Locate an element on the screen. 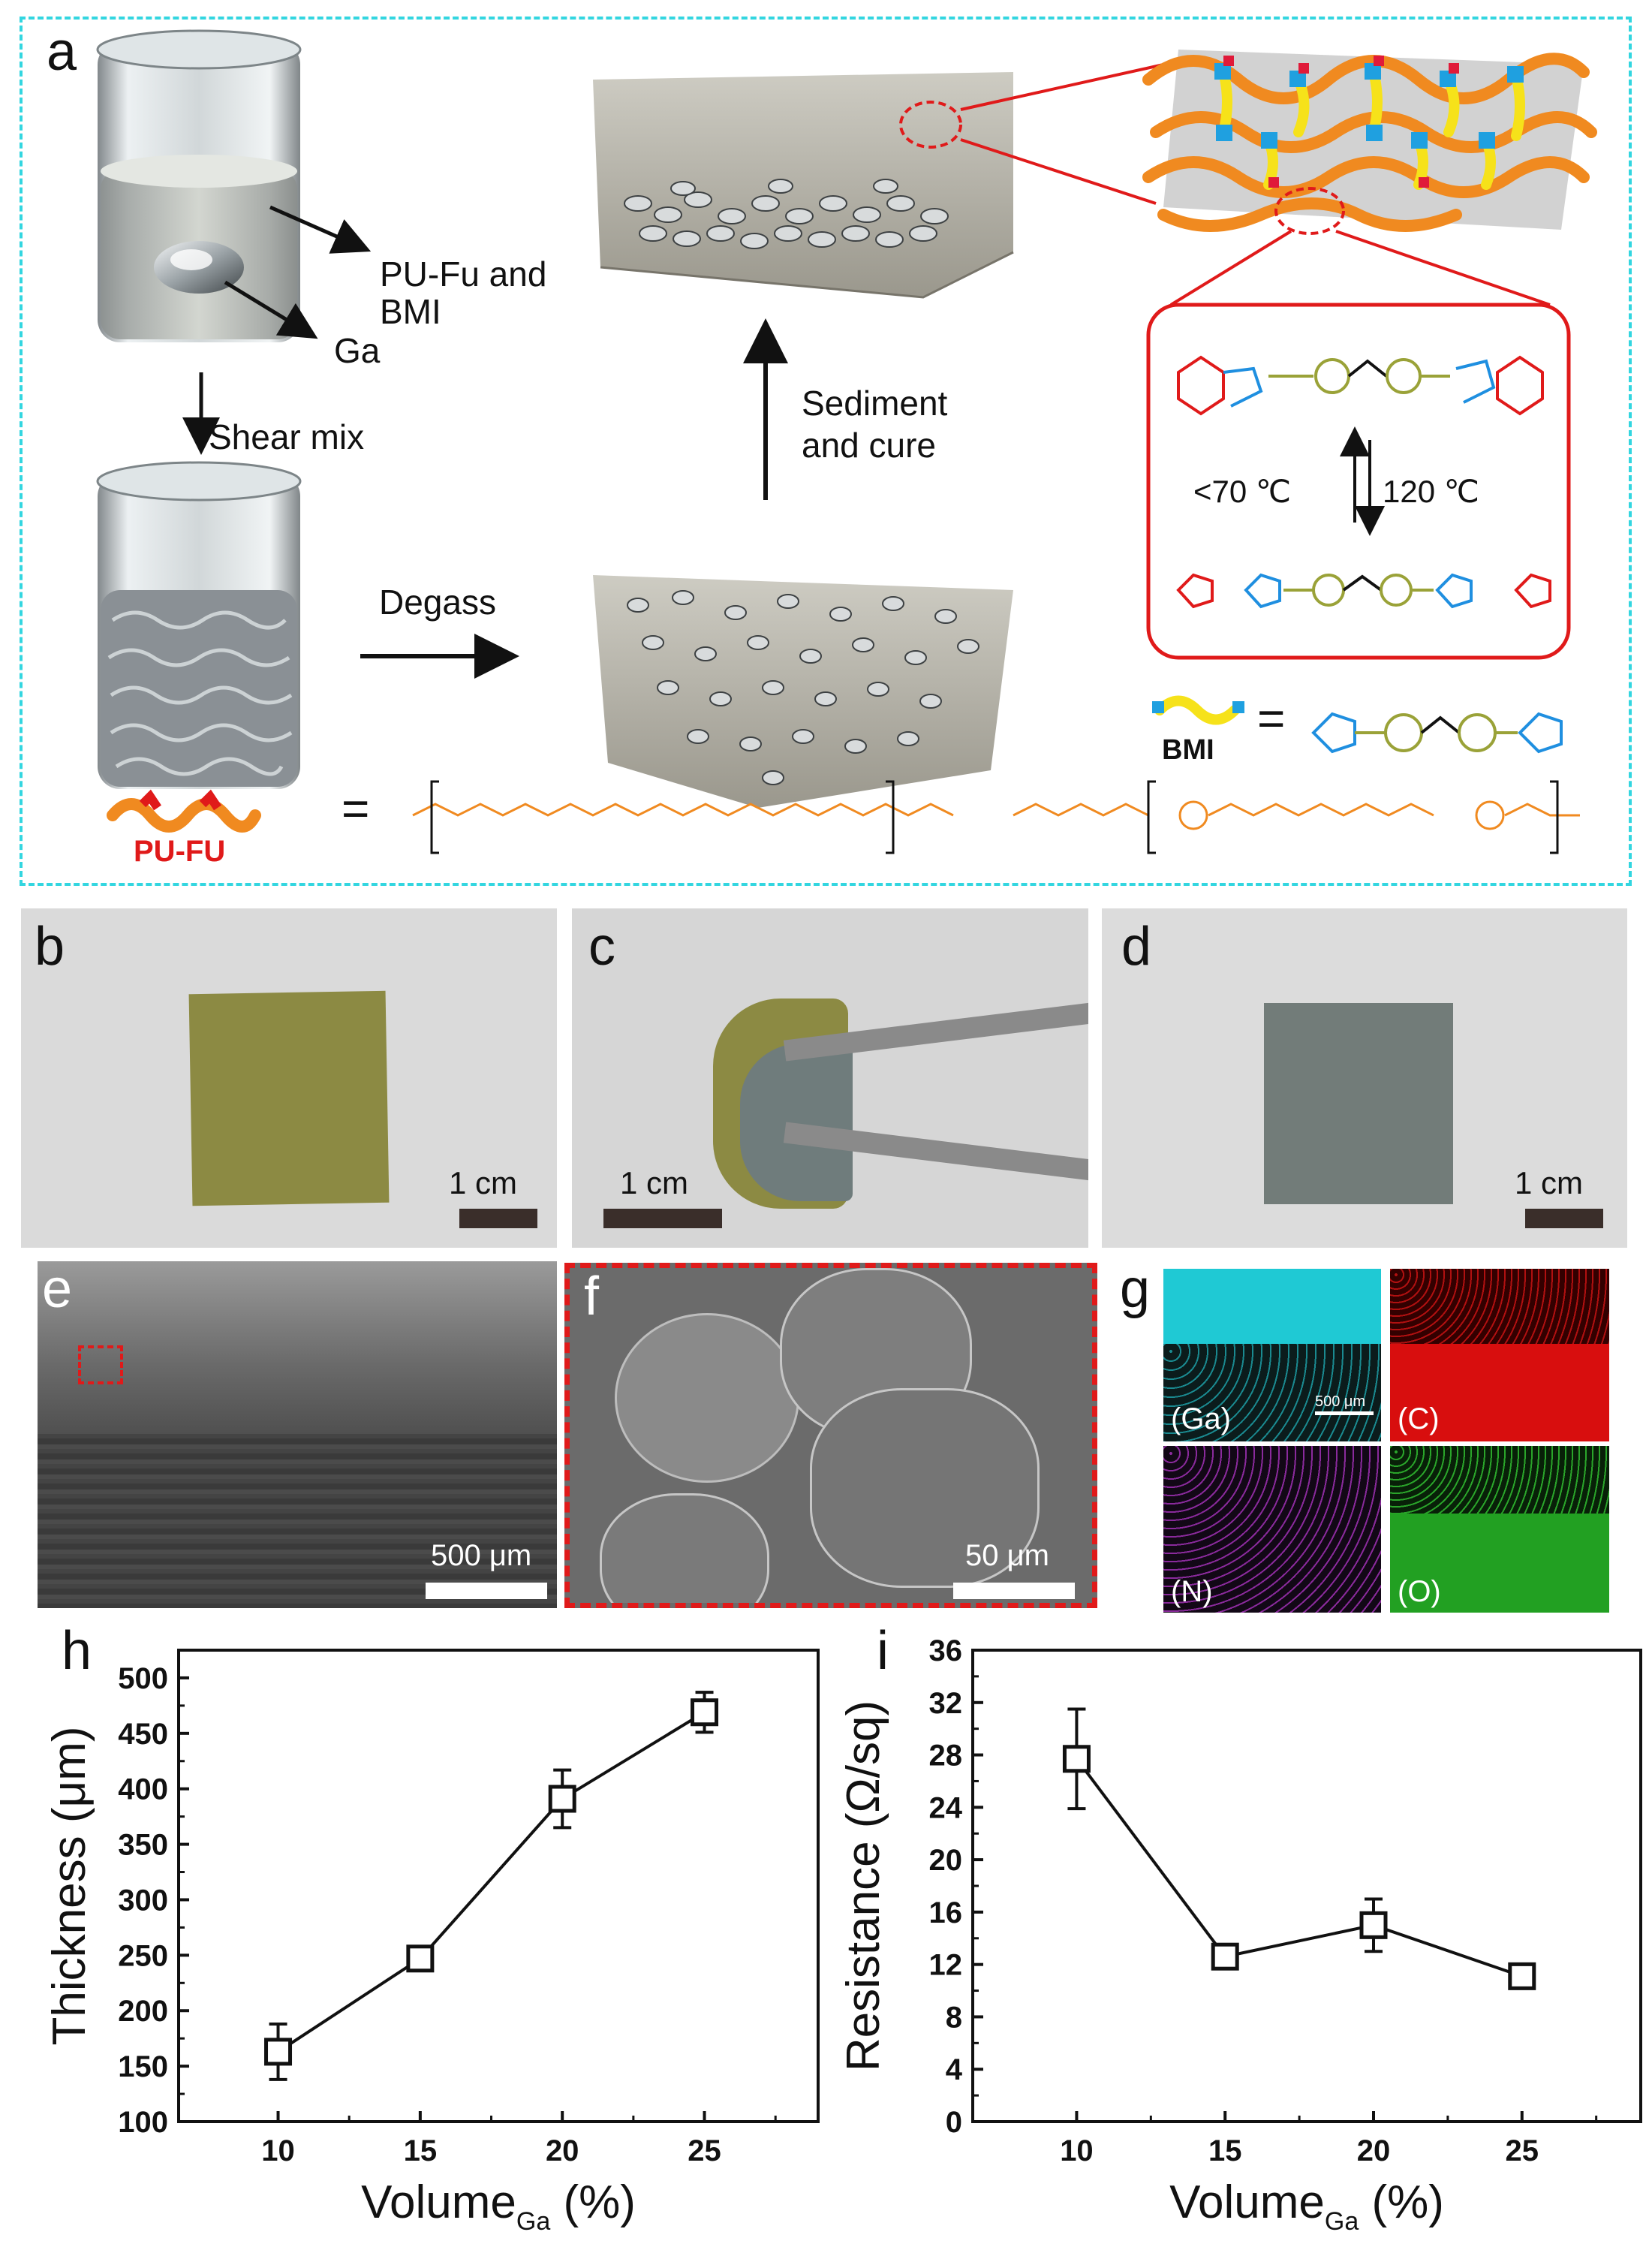 The width and height of the screenshot is (1652, 2244). y-tick-label: 450 is located at coordinates (143, 1734).